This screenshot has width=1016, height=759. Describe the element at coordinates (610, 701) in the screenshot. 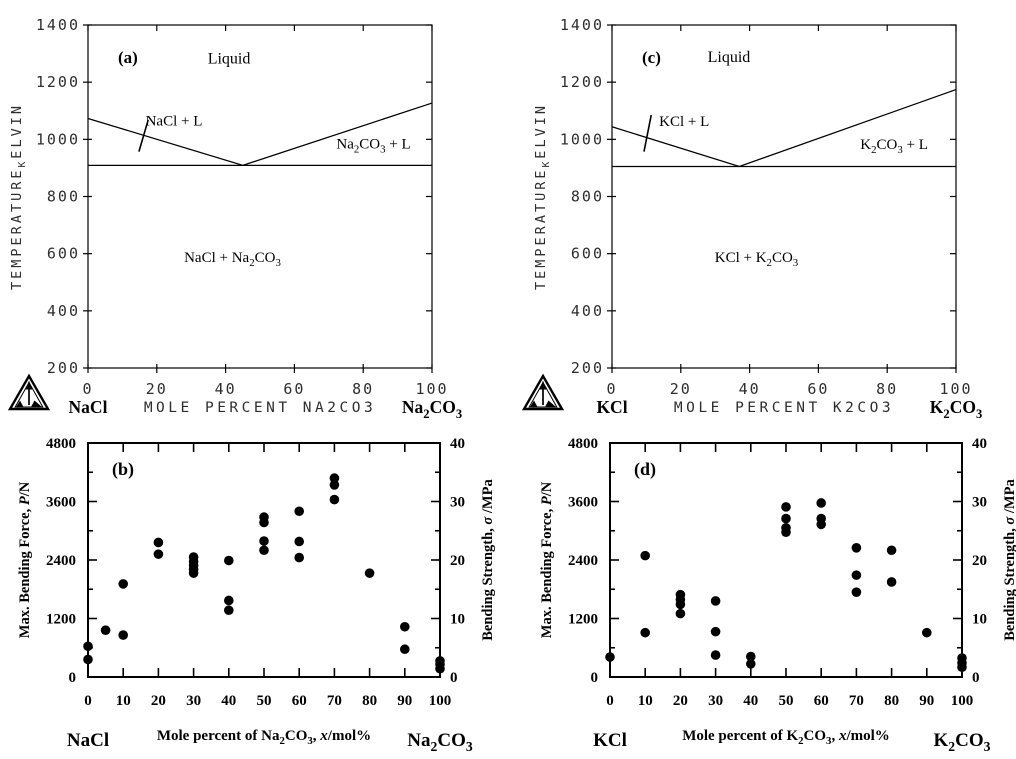

I see `x-tick-label: 0` at that location.